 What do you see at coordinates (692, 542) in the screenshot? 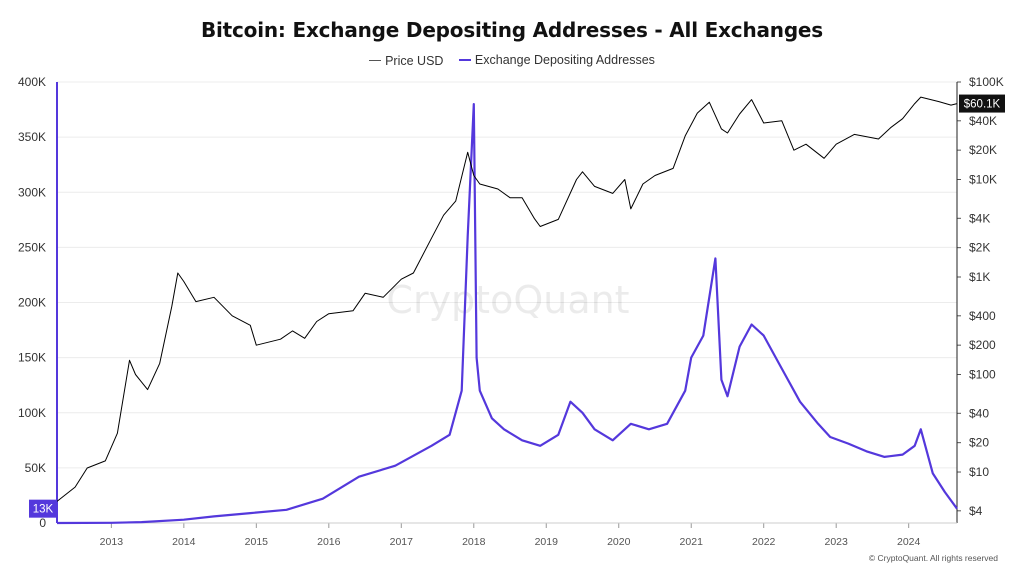
I see `x-tick-label: 2021` at bounding box center [692, 542].